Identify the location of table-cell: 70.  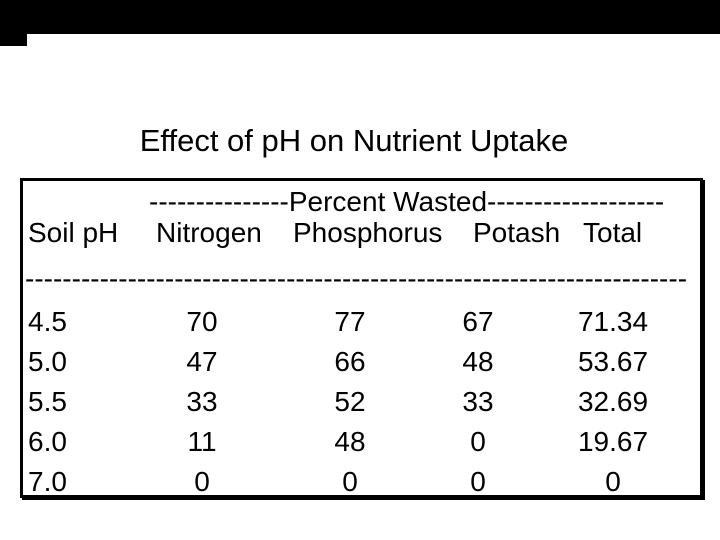
(202, 321).